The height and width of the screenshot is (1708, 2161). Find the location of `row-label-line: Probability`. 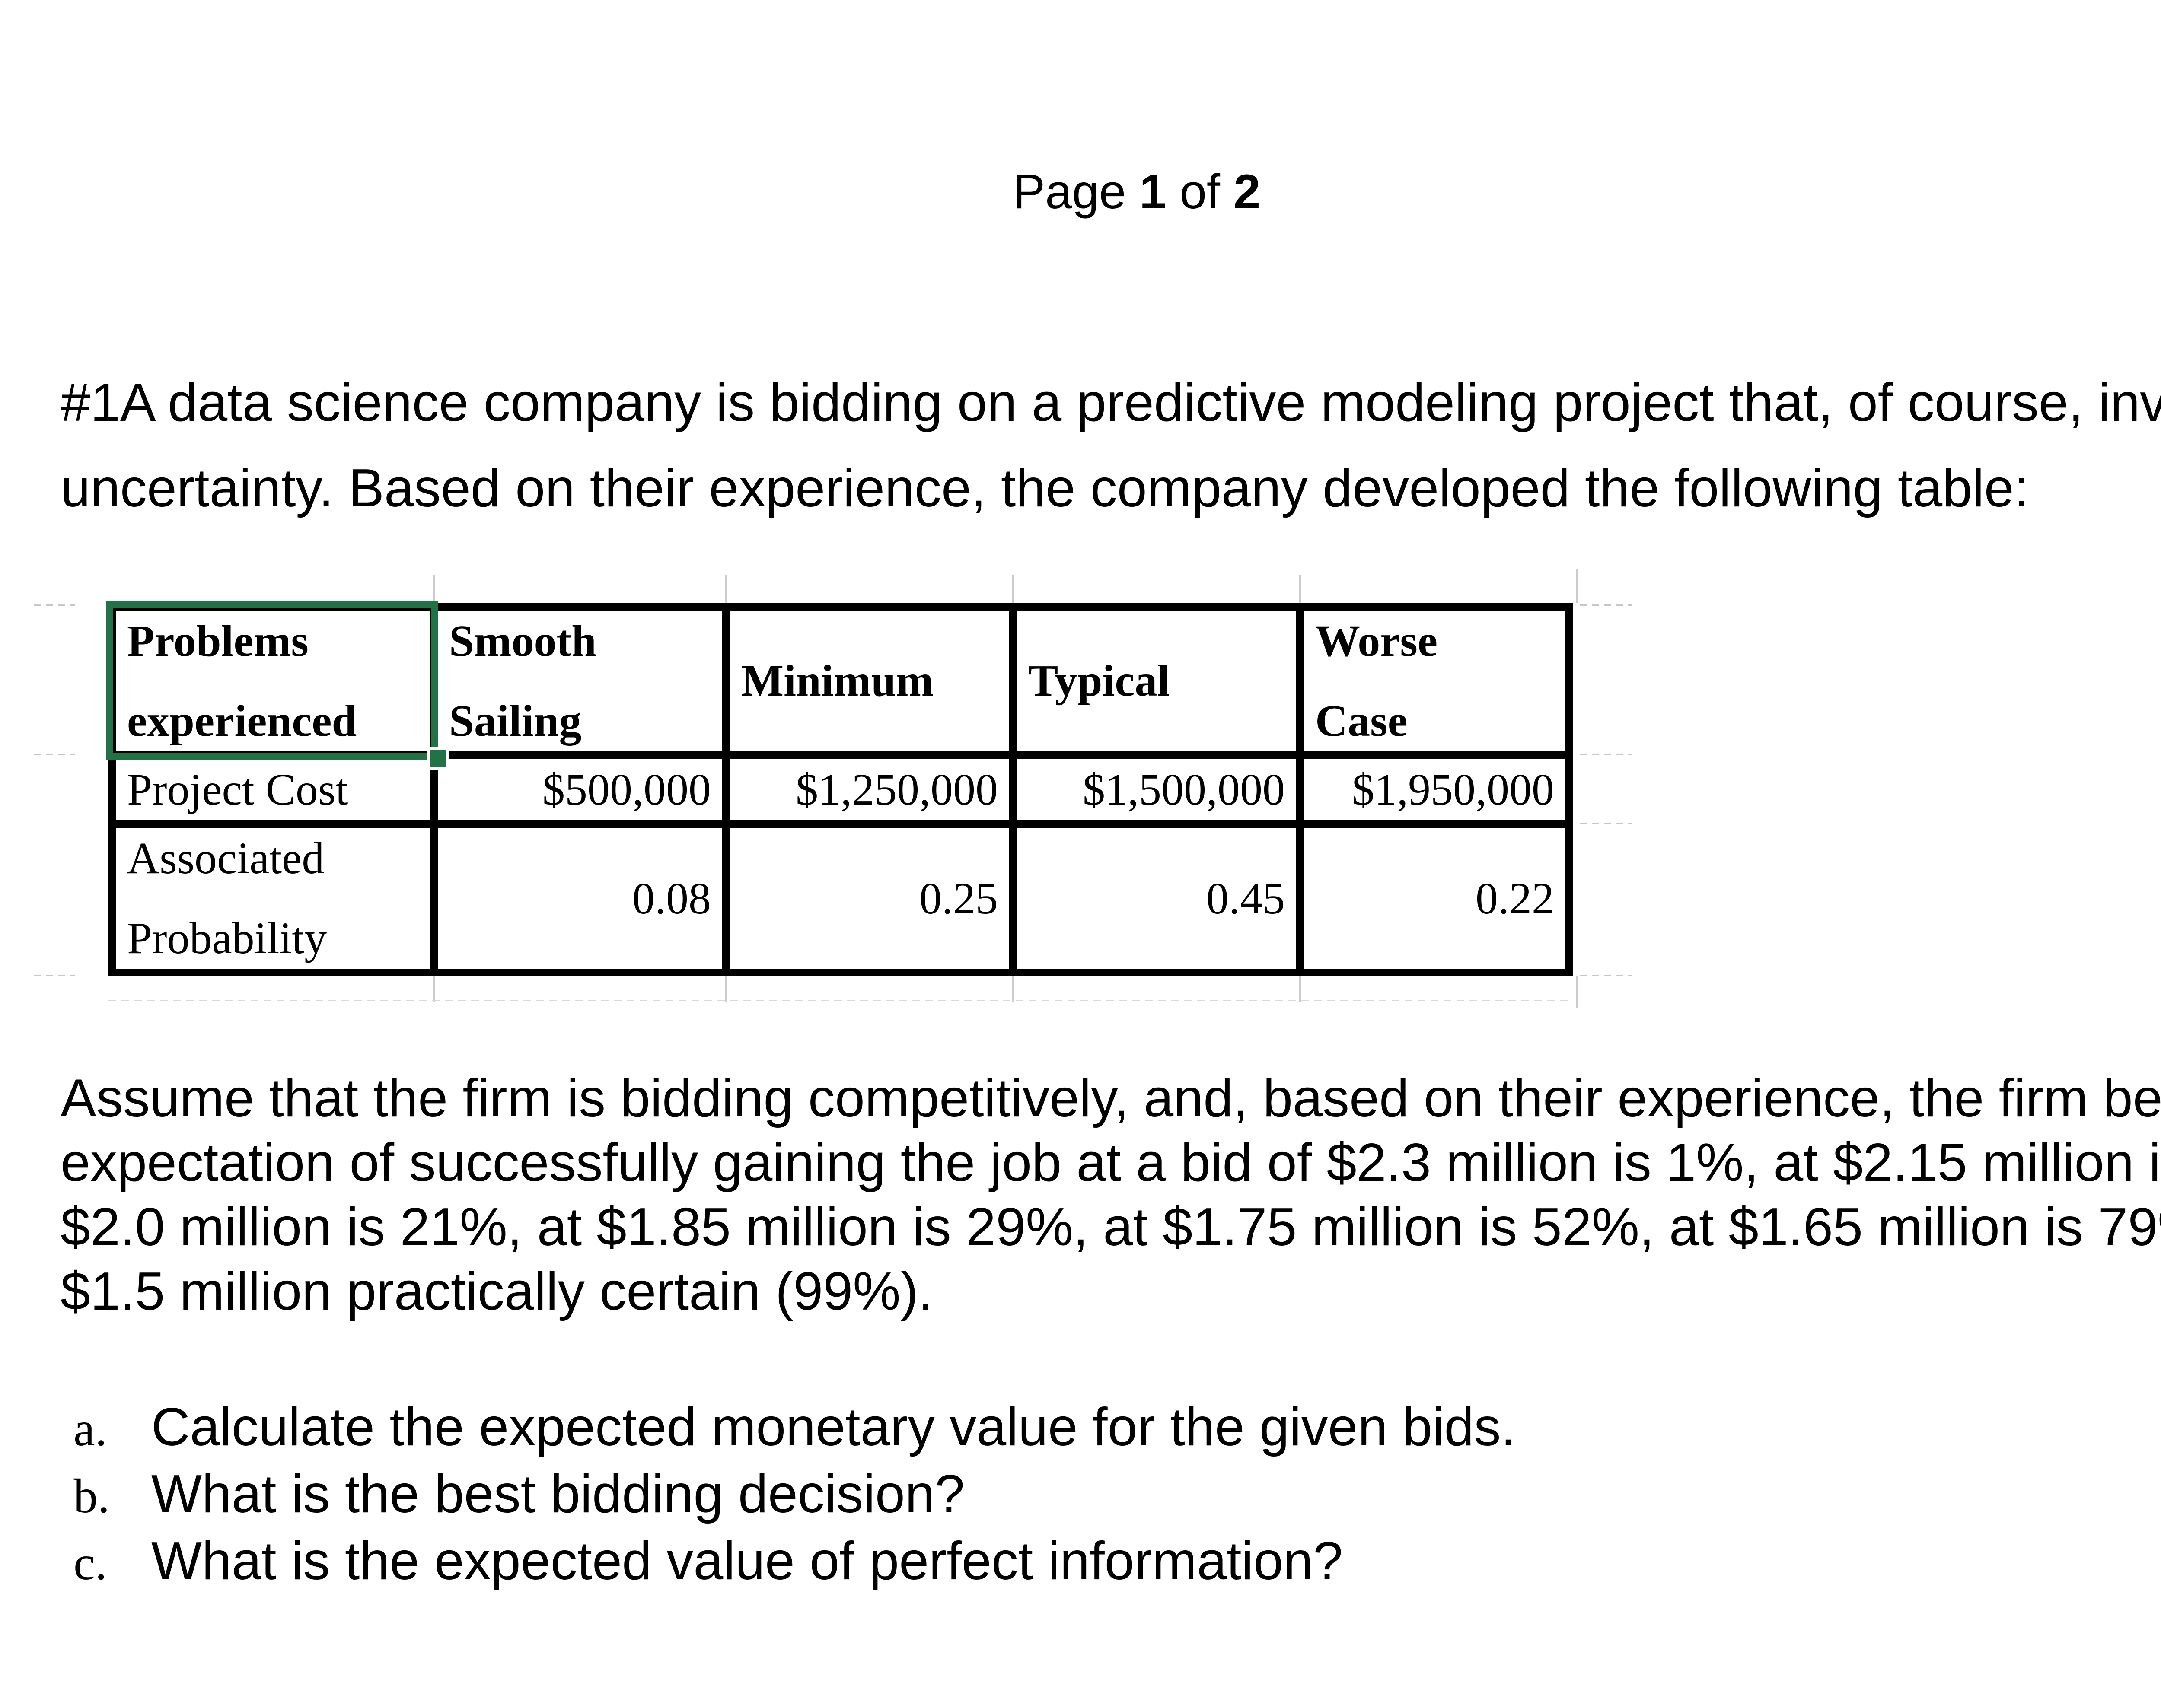

row-label-line: Probability is located at coordinates (227, 938).